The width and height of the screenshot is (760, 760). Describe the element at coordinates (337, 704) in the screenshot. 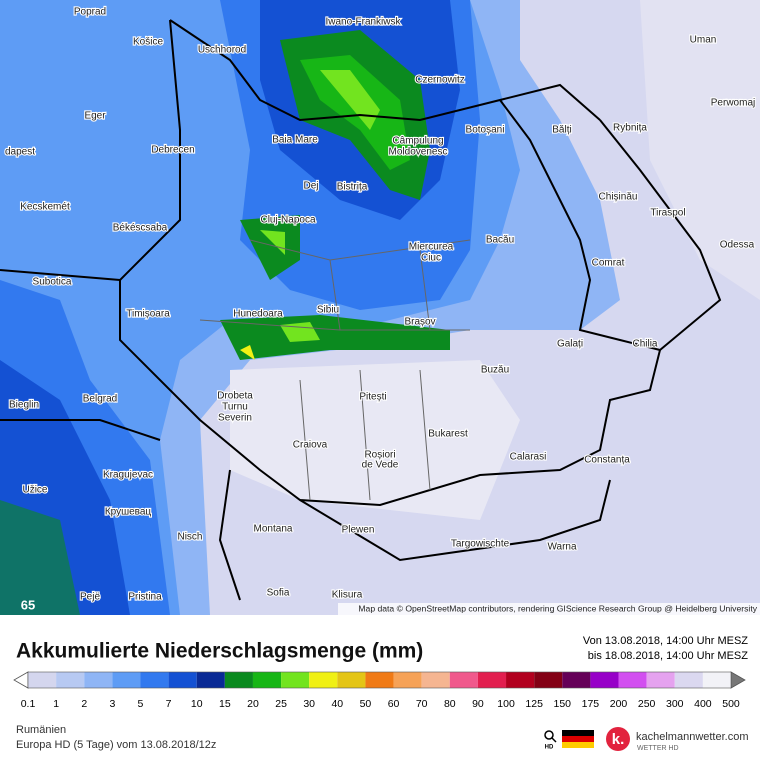

I see `legend-value: 40` at that location.